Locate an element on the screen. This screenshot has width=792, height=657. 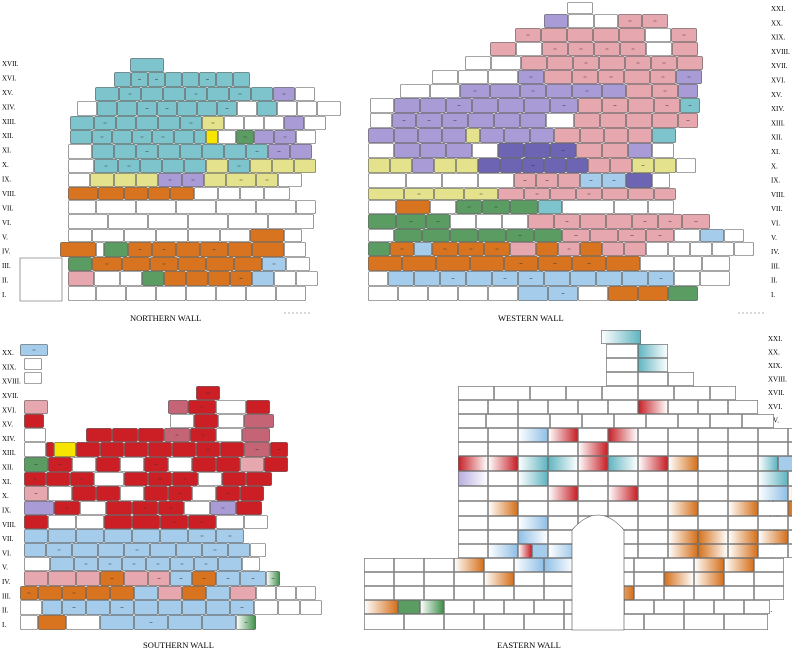
row-label: XVIII. is located at coordinates (11, 382).